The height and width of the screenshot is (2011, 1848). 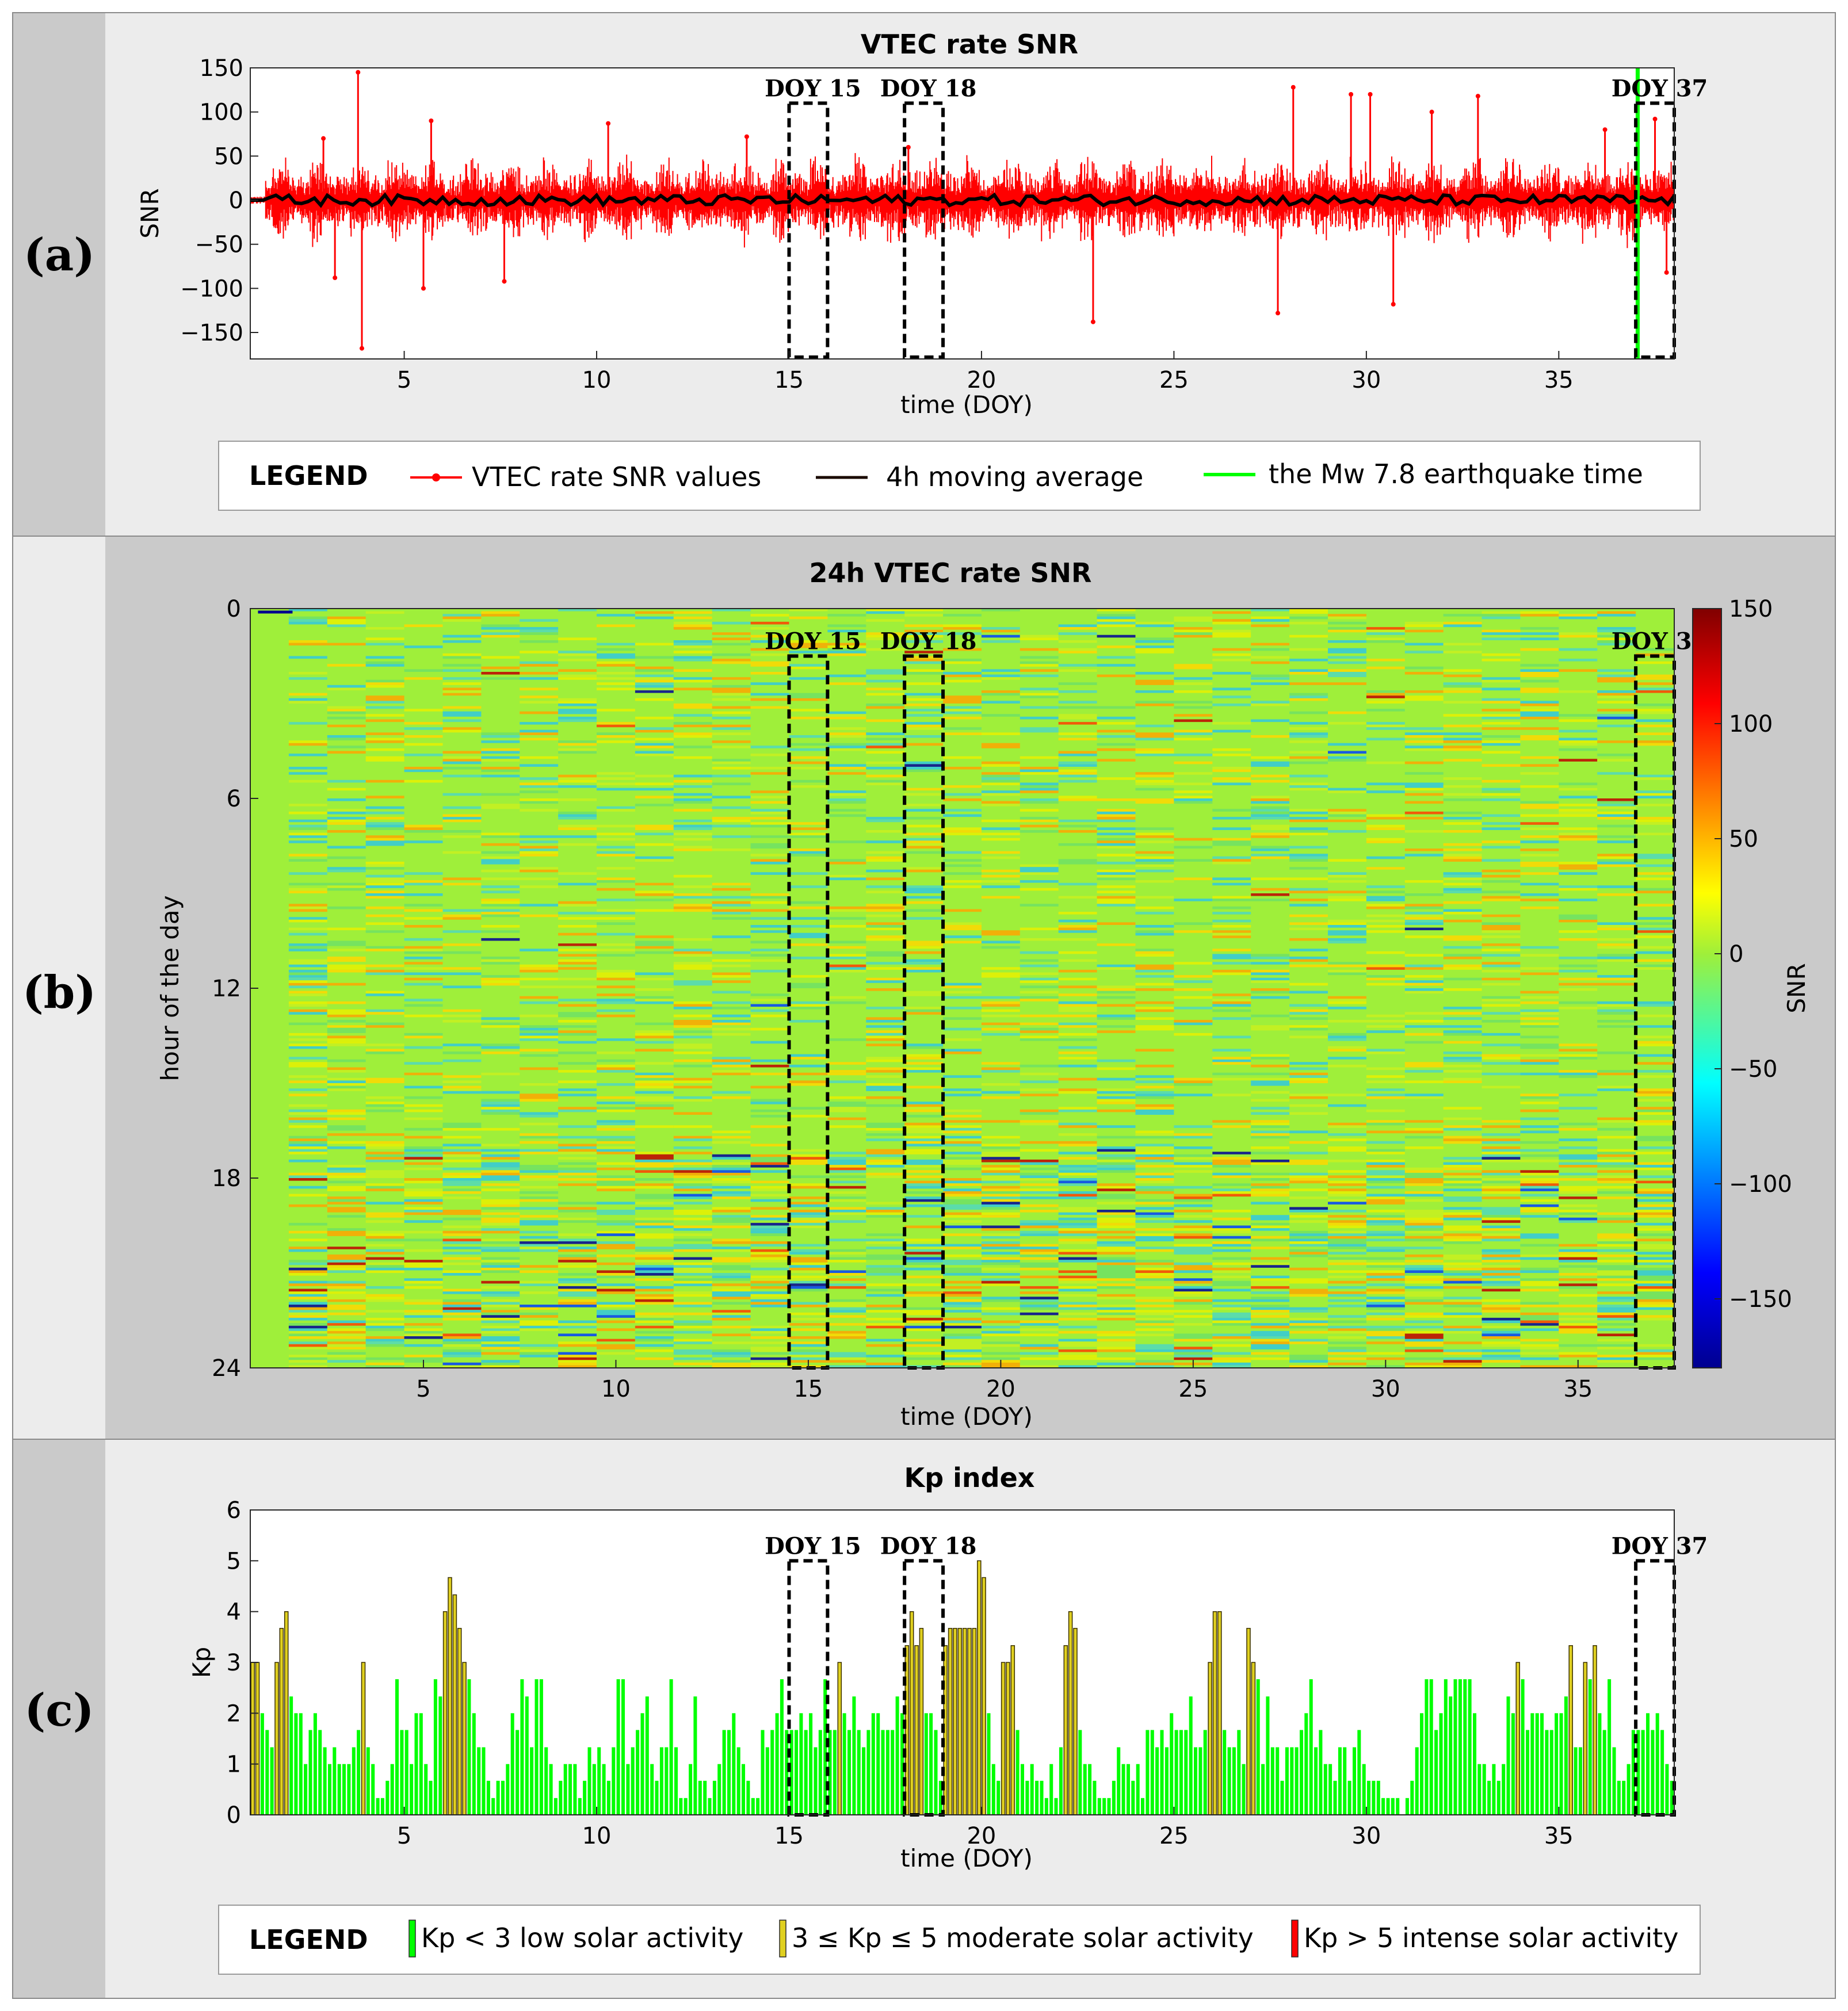 What do you see at coordinates (412, 1939) in the screenshot?
I see `legend-c-low-swatch` at bounding box center [412, 1939].